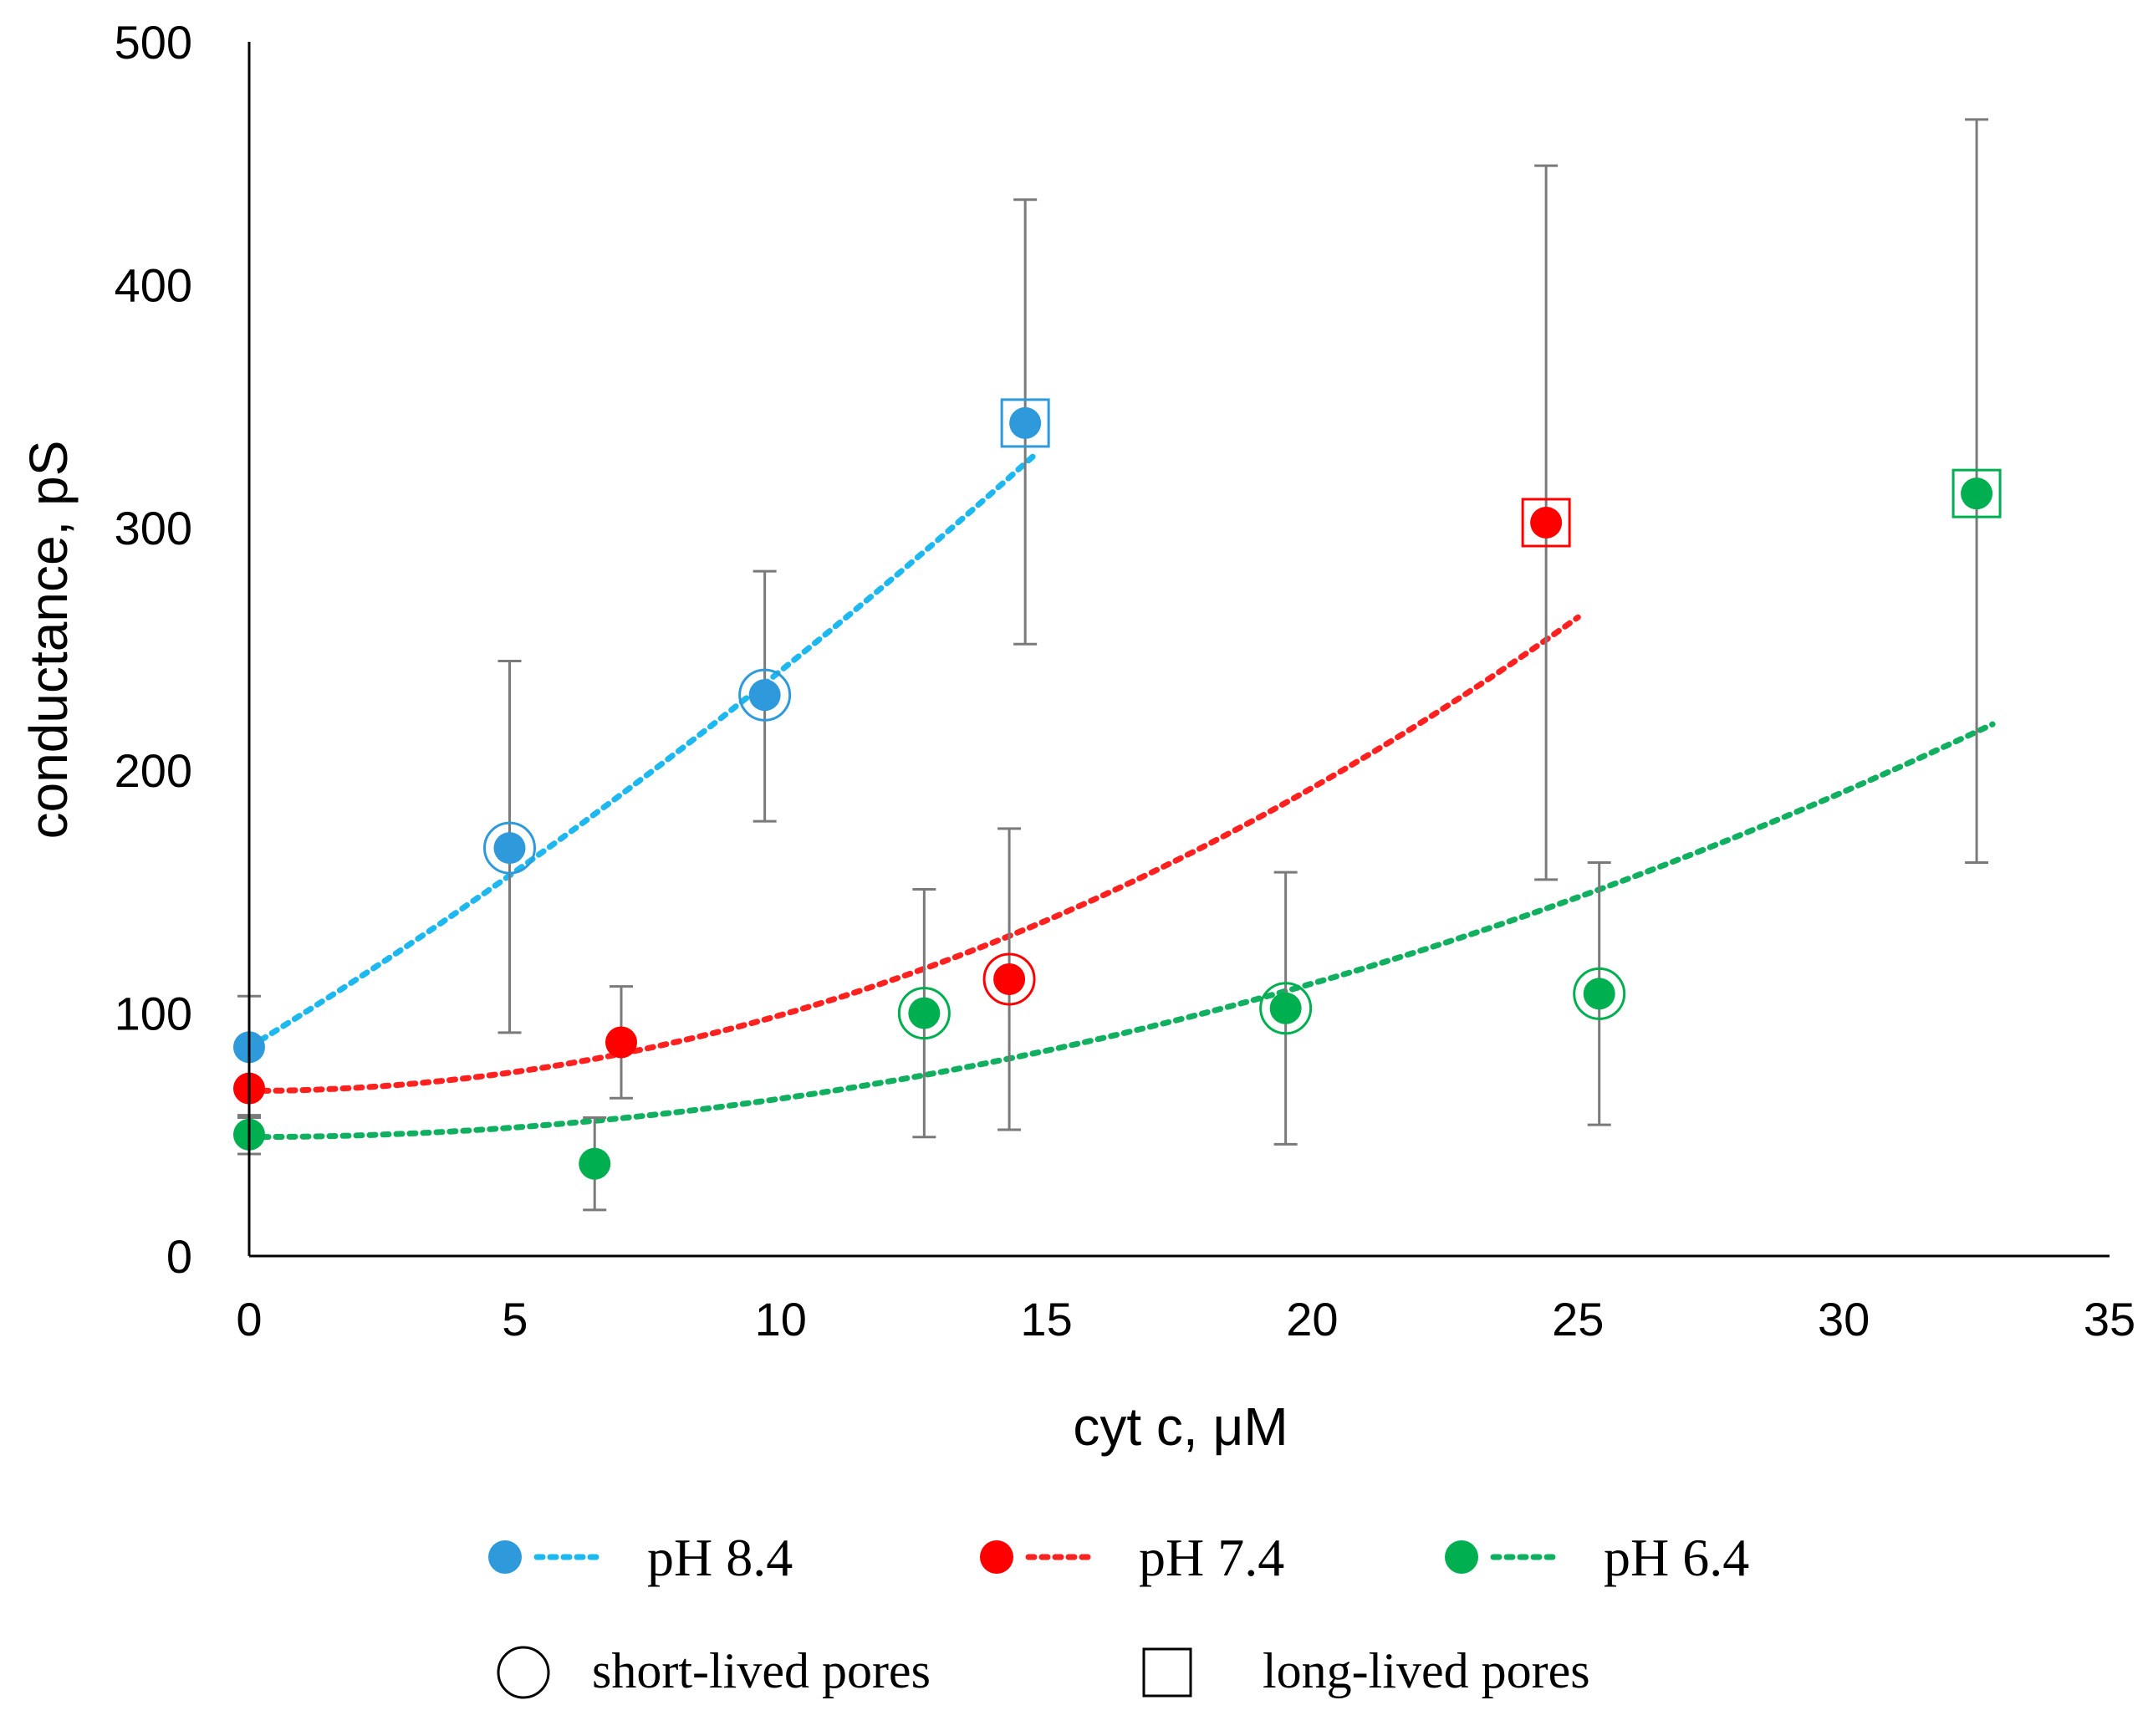  Describe the element at coordinates (1312, 1319) in the screenshot. I see `x-tick-label: 20` at that location.